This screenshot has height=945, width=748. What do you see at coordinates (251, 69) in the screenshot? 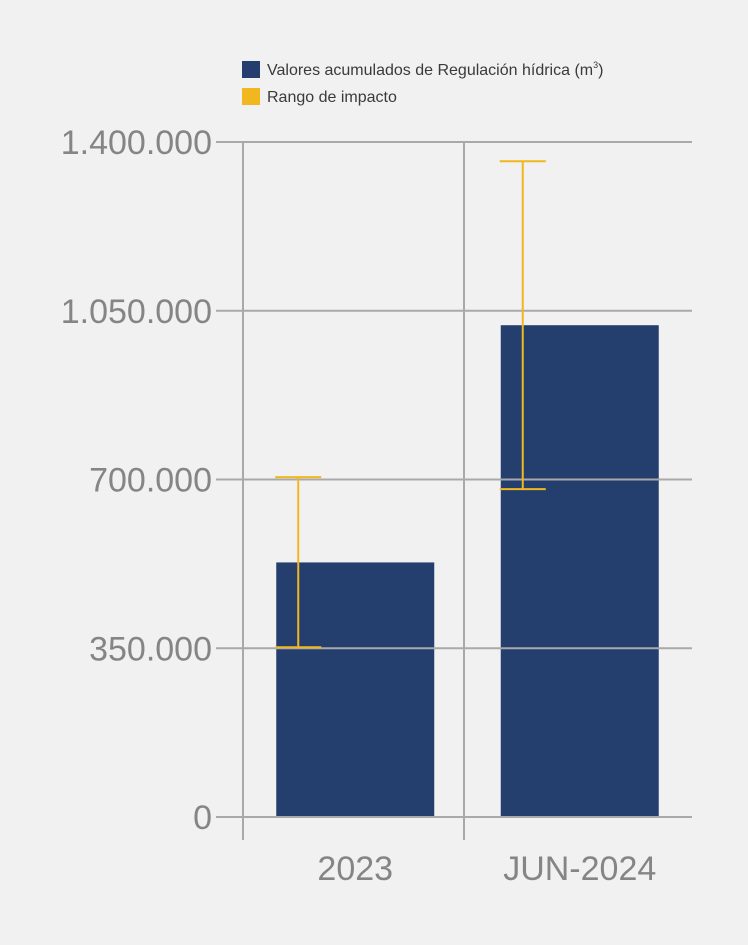
I see `legend-swatch-bar` at bounding box center [251, 69].